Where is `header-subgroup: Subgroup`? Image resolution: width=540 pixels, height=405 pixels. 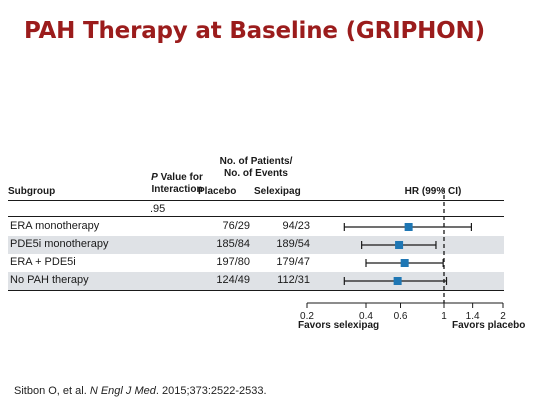 header-subgroup: Subgroup is located at coordinates (32, 191).